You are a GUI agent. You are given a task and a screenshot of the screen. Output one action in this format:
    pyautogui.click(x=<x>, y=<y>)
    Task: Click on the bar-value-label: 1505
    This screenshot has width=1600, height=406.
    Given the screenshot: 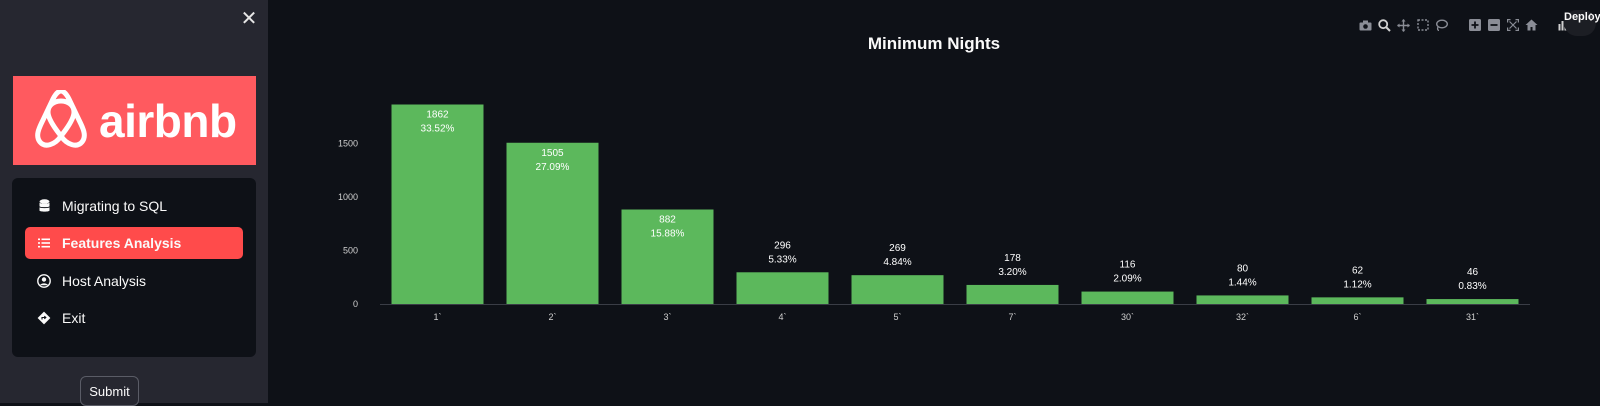 What is the action you would take?
    pyautogui.click(x=552, y=153)
    